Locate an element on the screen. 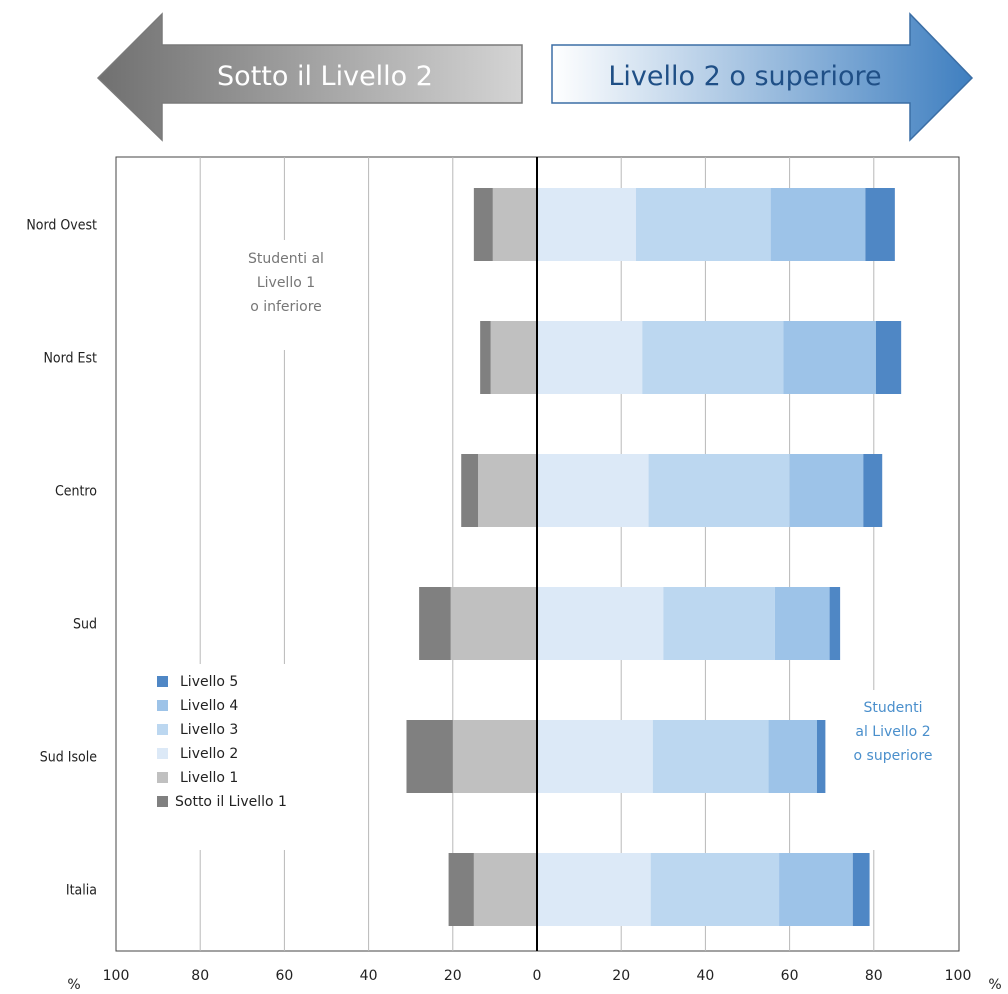 The height and width of the screenshot is (994, 1008). legend-label: Livello 5 is located at coordinates (209, 682).